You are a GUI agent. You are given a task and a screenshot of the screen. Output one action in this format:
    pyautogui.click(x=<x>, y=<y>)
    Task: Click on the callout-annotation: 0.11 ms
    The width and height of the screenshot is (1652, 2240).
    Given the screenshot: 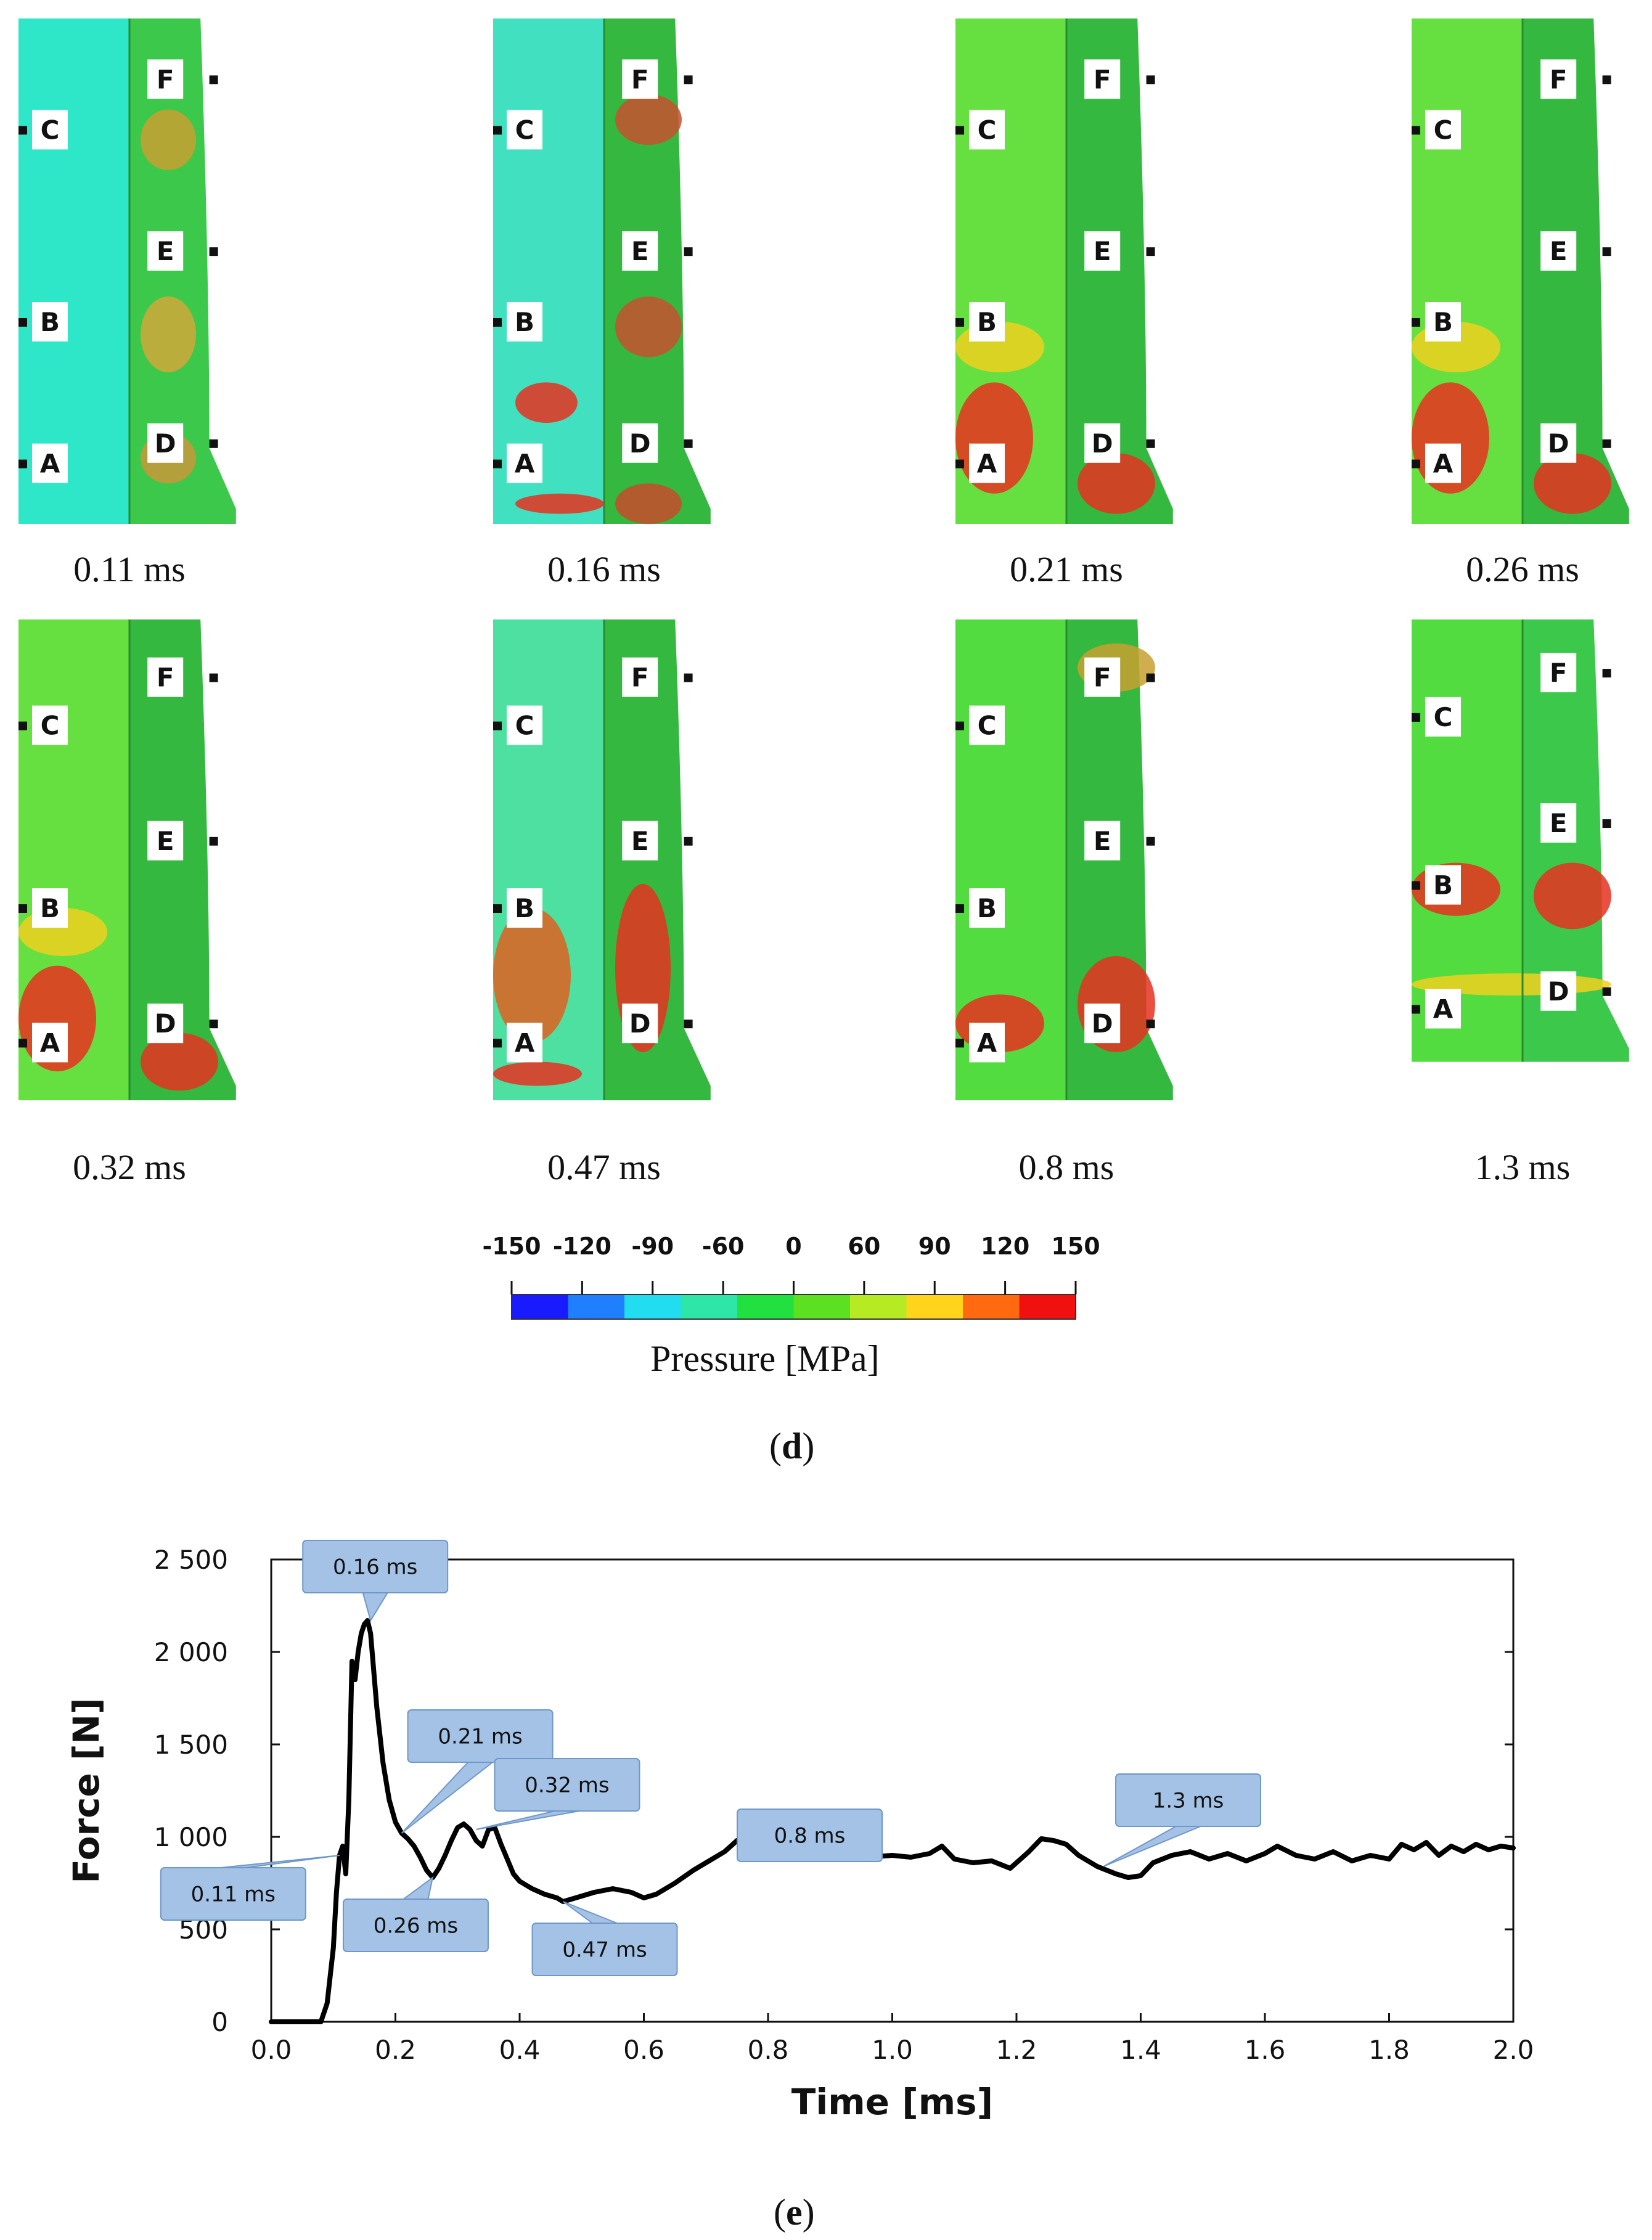 What is the action you would take?
    pyautogui.click(x=250, y=1888)
    